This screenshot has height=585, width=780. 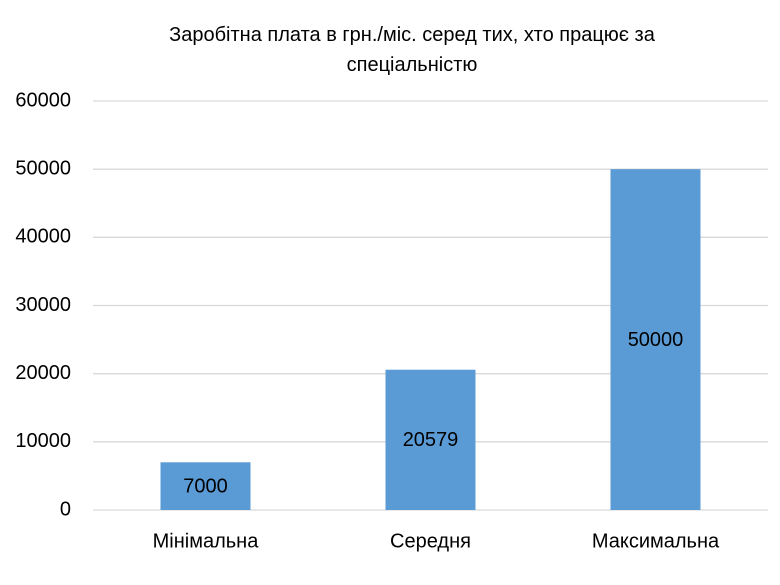 What do you see at coordinates (430, 541) in the screenshot?
I see `x-tick-label: Середня` at bounding box center [430, 541].